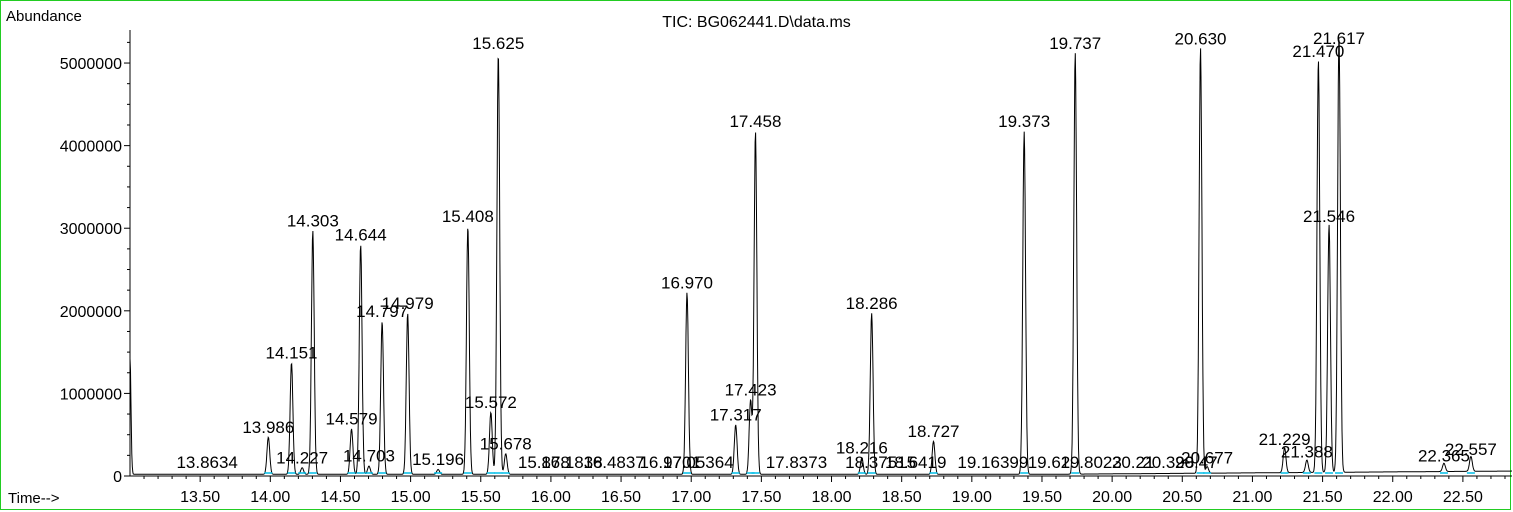 The image size is (1513, 512). I want to click on baseline-peak-label: 16.1838, so click(571, 462).